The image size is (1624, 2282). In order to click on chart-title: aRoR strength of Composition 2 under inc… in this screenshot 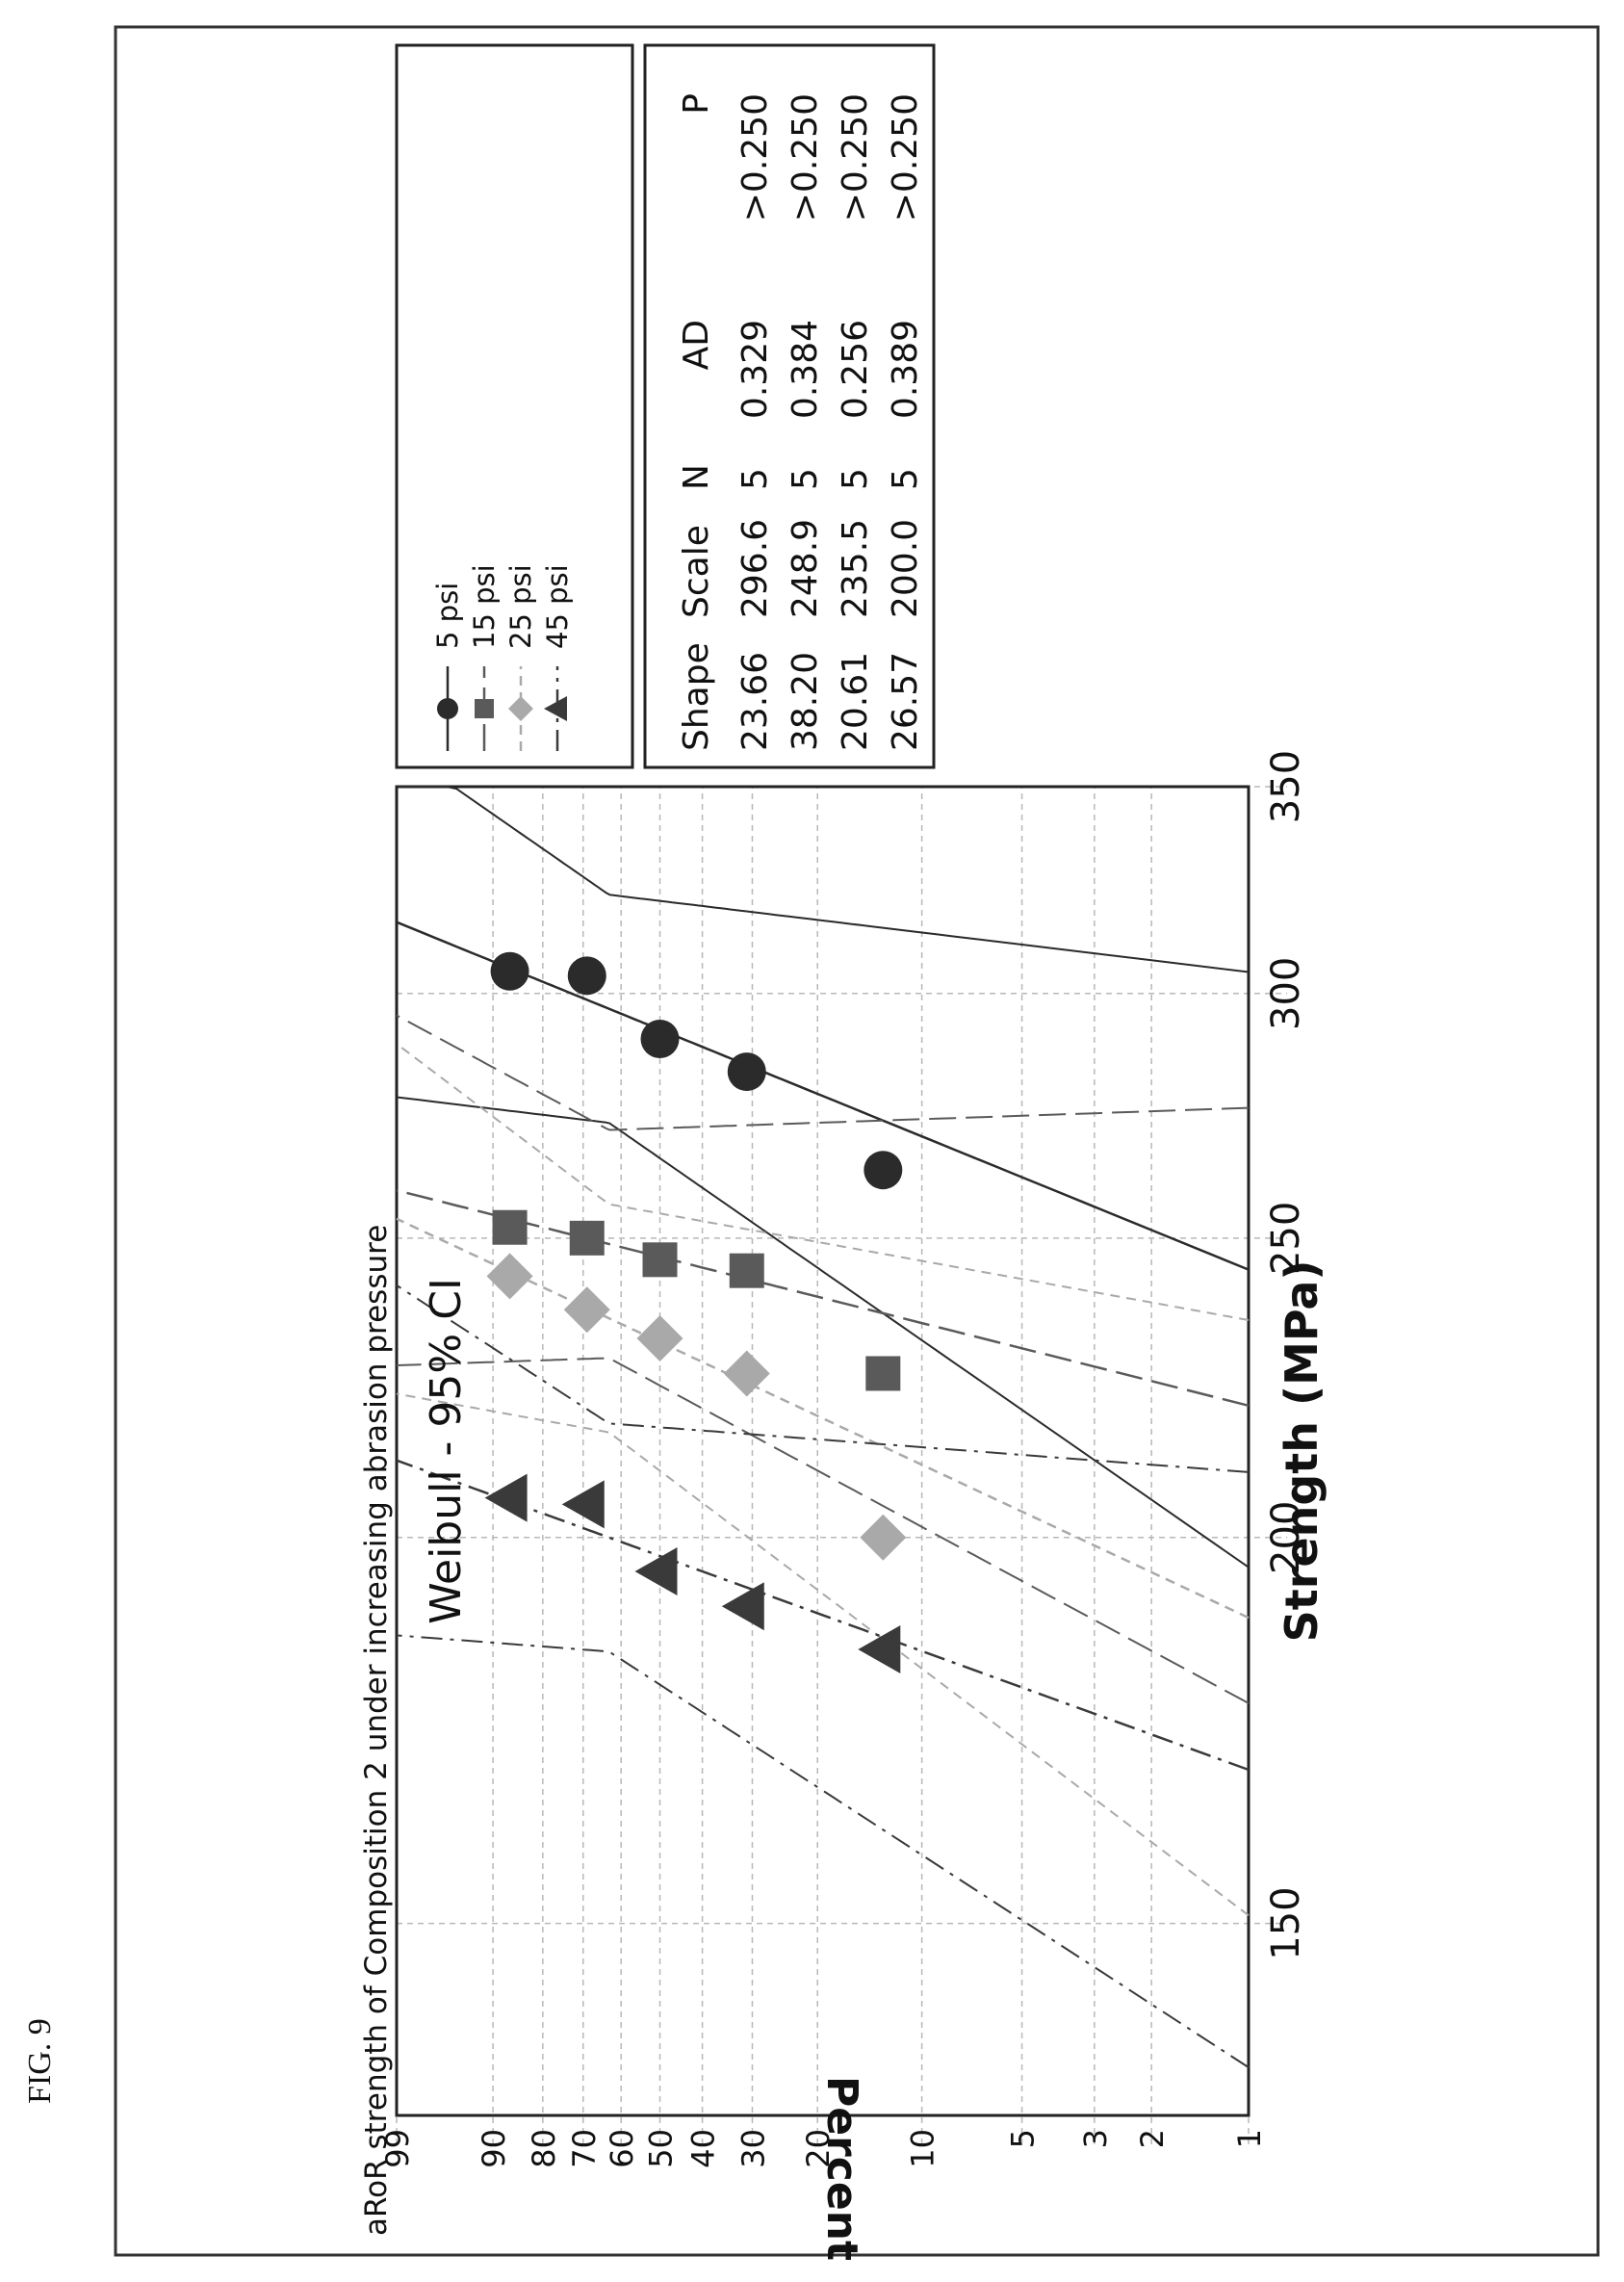, I will do `click(376, 1730)`.